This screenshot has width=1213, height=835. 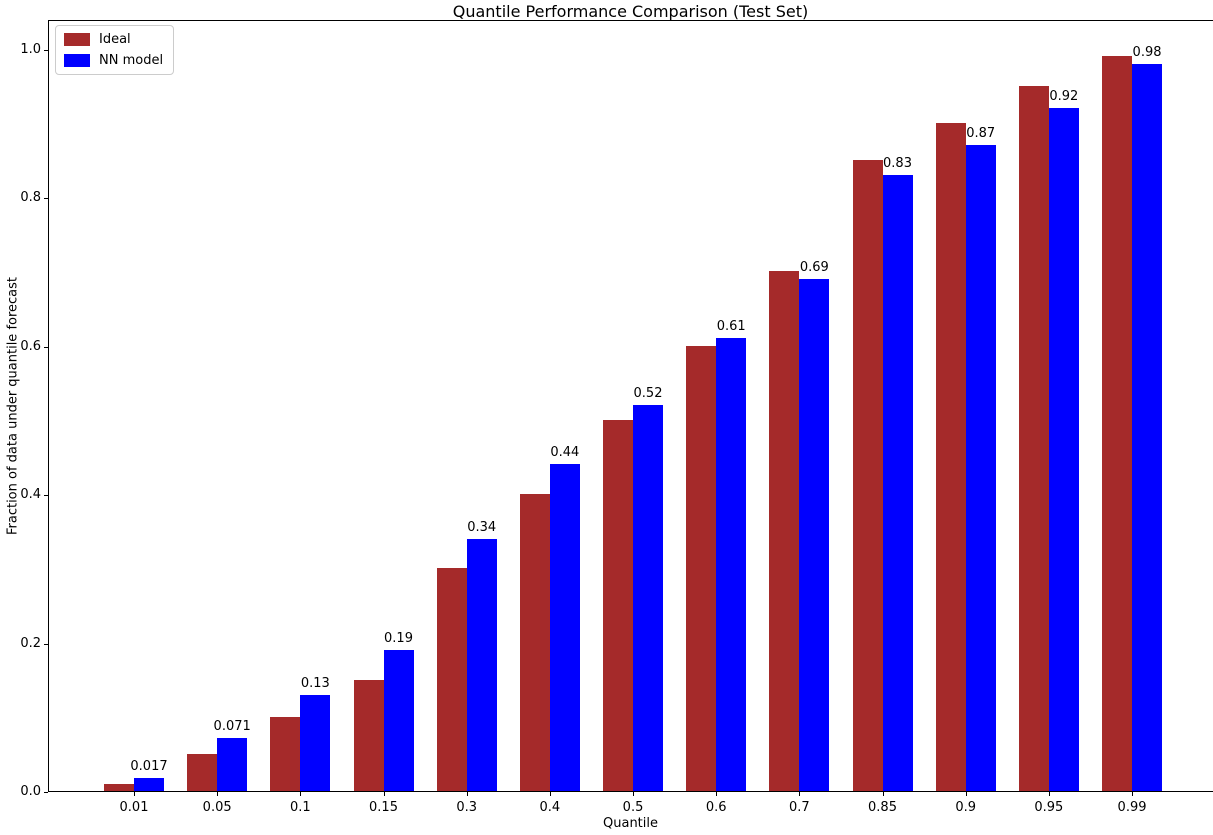 What do you see at coordinates (77, 39) in the screenshot?
I see `ideal-color-swatch` at bounding box center [77, 39].